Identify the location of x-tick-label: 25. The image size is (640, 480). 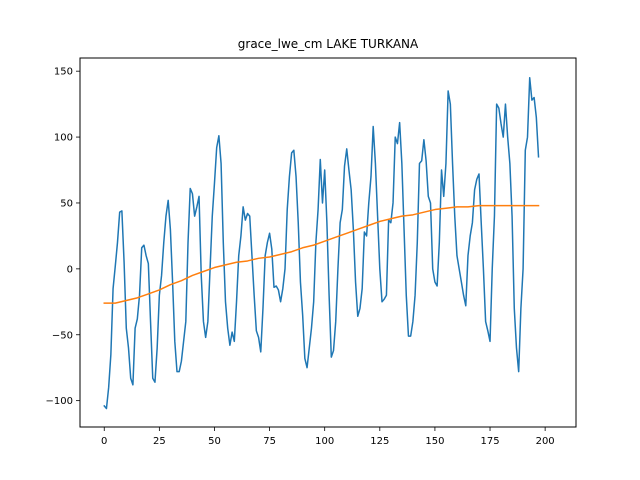
(159, 441).